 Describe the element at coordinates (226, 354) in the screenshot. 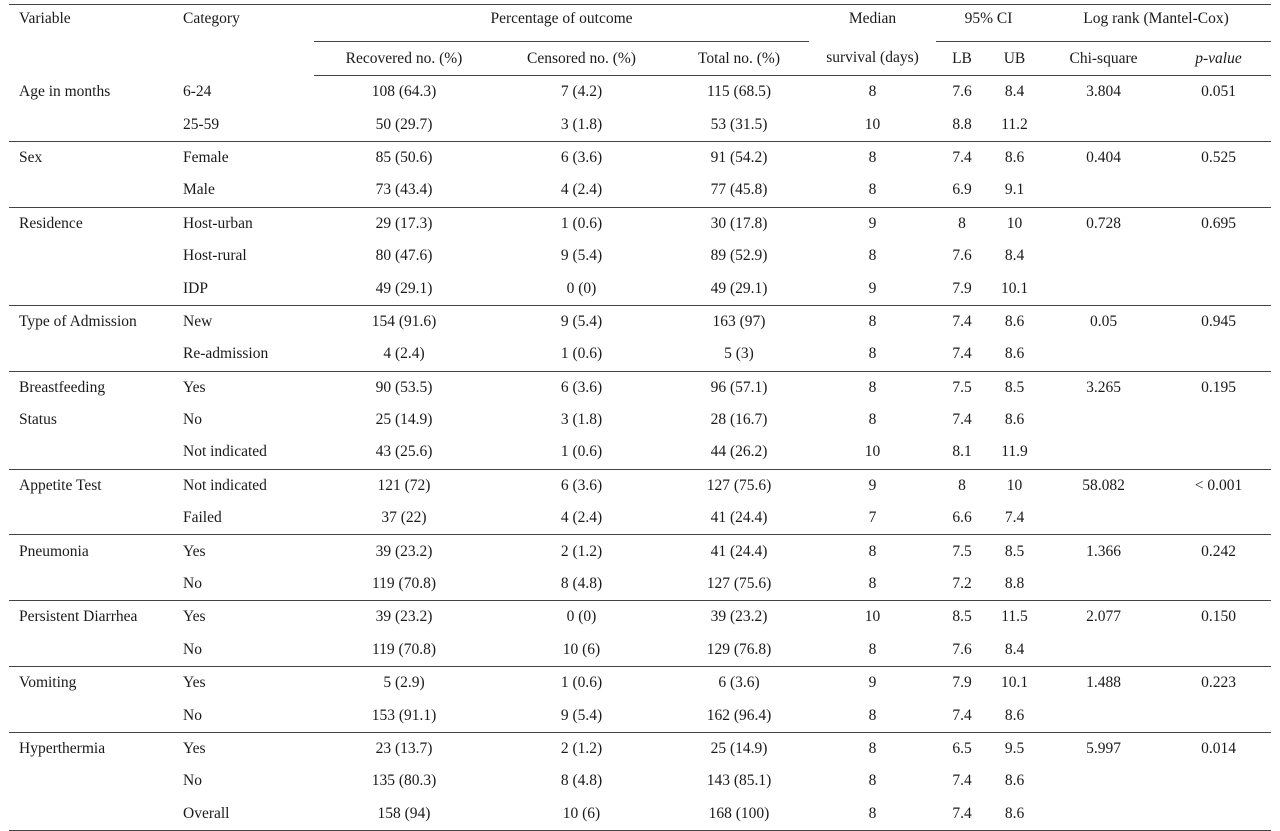

I see `cell-category: Re-admission` at that location.